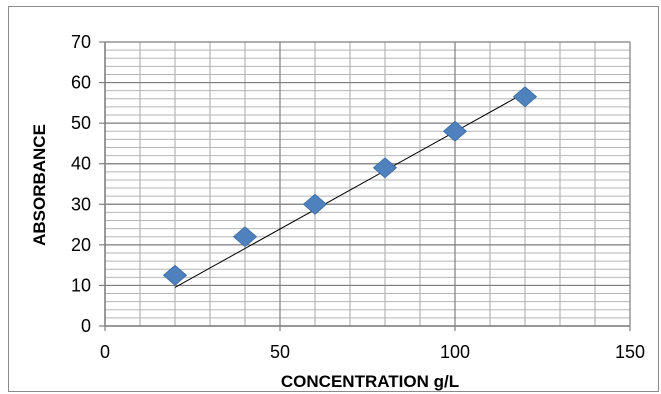 This screenshot has width=661, height=394. What do you see at coordinates (81, 83) in the screenshot?
I see `y-tick-label: 60` at bounding box center [81, 83].